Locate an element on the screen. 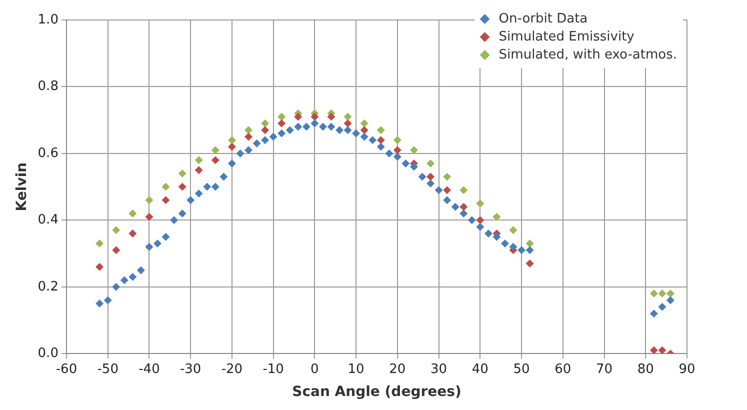  y-tick-label: 0.0 is located at coordinates (48, 353).